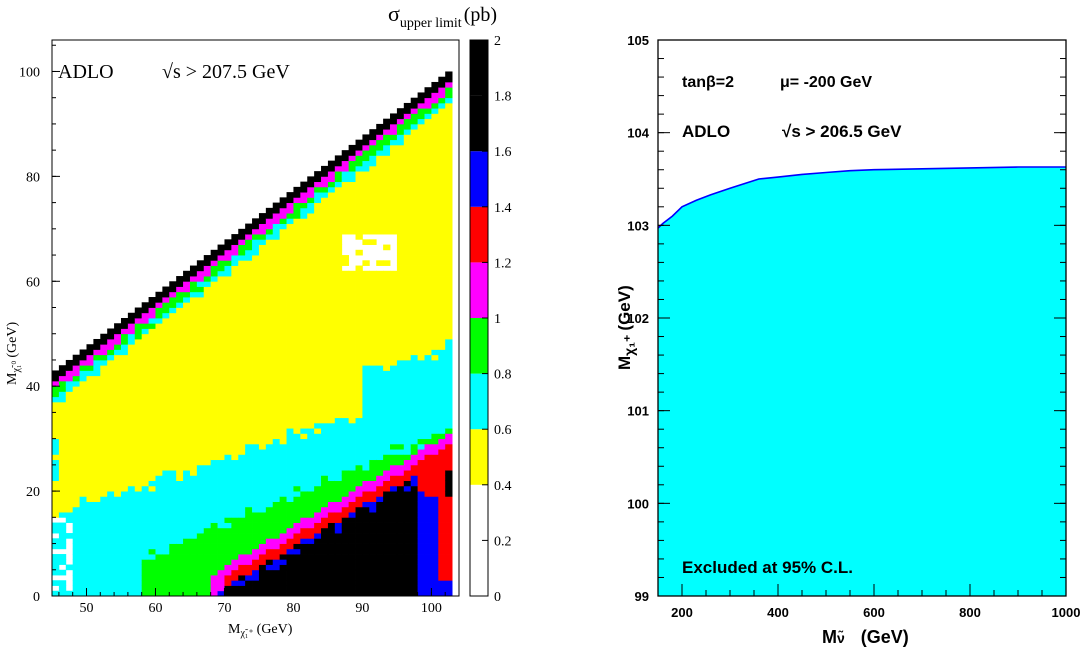  What do you see at coordinates (33, 282) in the screenshot?
I see `heatmap-y-tick-label: 60` at bounding box center [33, 282].